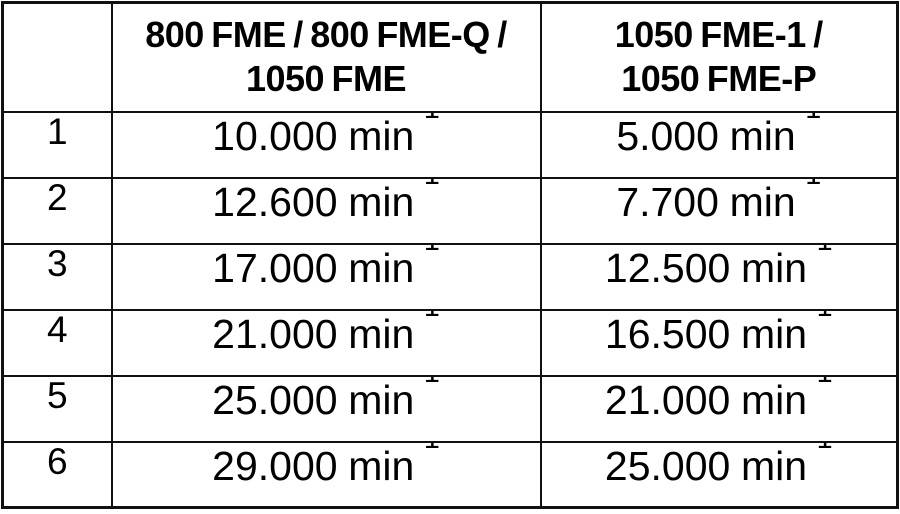  What do you see at coordinates (57, 342) in the screenshot?
I see `gear-number-cell: 4` at bounding box center [57, 342].